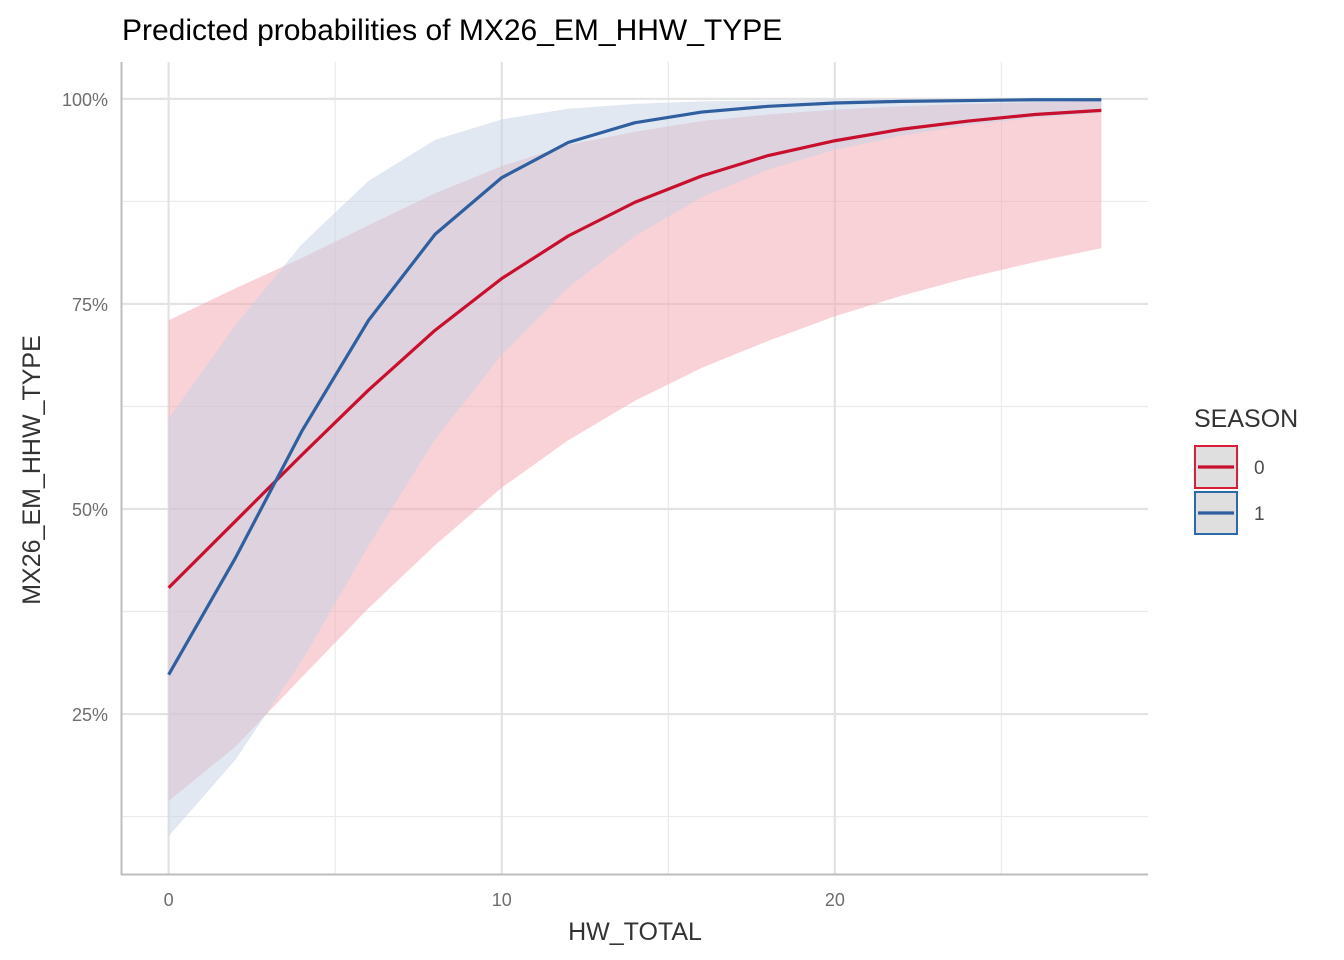 This screenshot has width=1344, height=960. What do you see at coordinates (90, 510) in the screenshot?
I see `y-tick-label: 50%` at bounding box center [90, 510].